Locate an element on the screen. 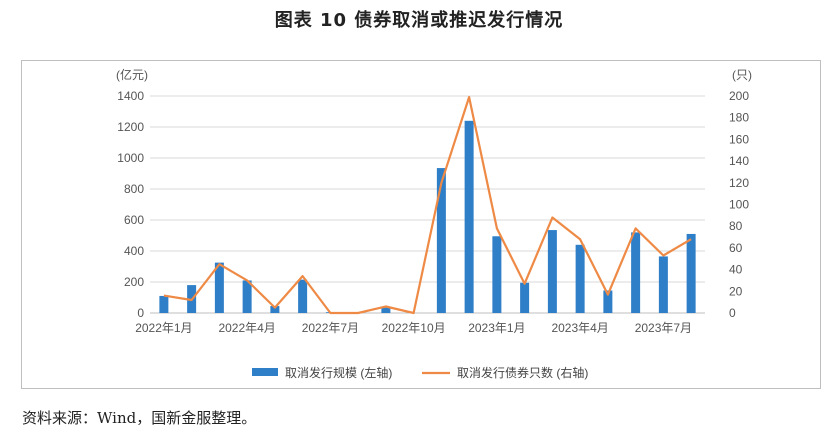 The height and width of the screenshot is (439, 838). left-axis-tick-label: 1200 is located at coordinates (130, 127).